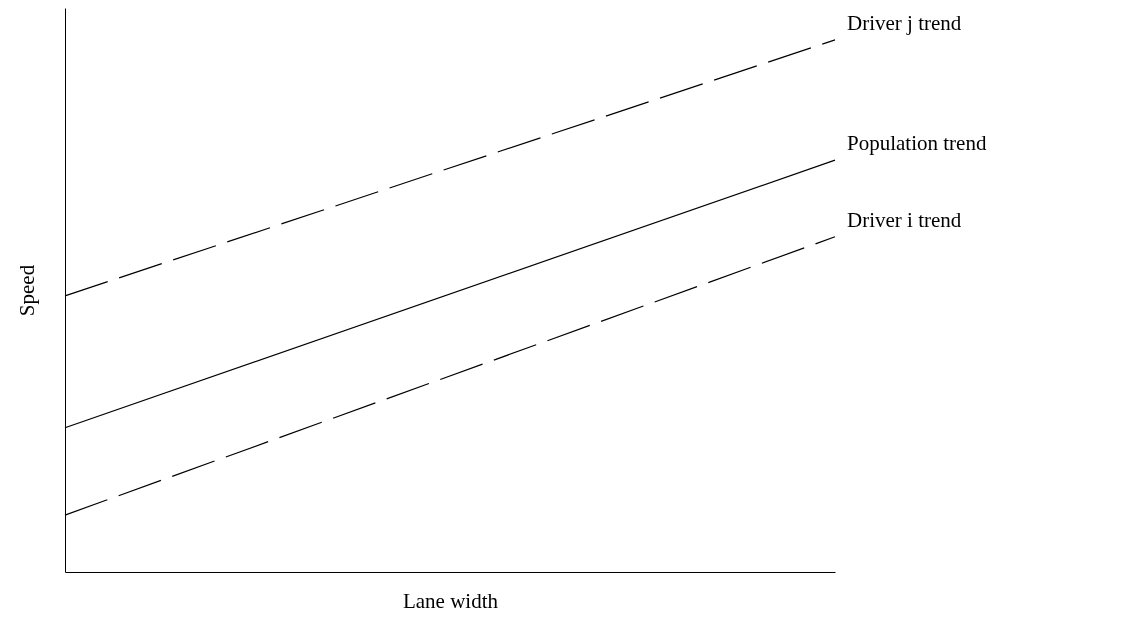 The image size is (1138, 625). I want to click on series-label: Driver i trend, so click(904, 219).